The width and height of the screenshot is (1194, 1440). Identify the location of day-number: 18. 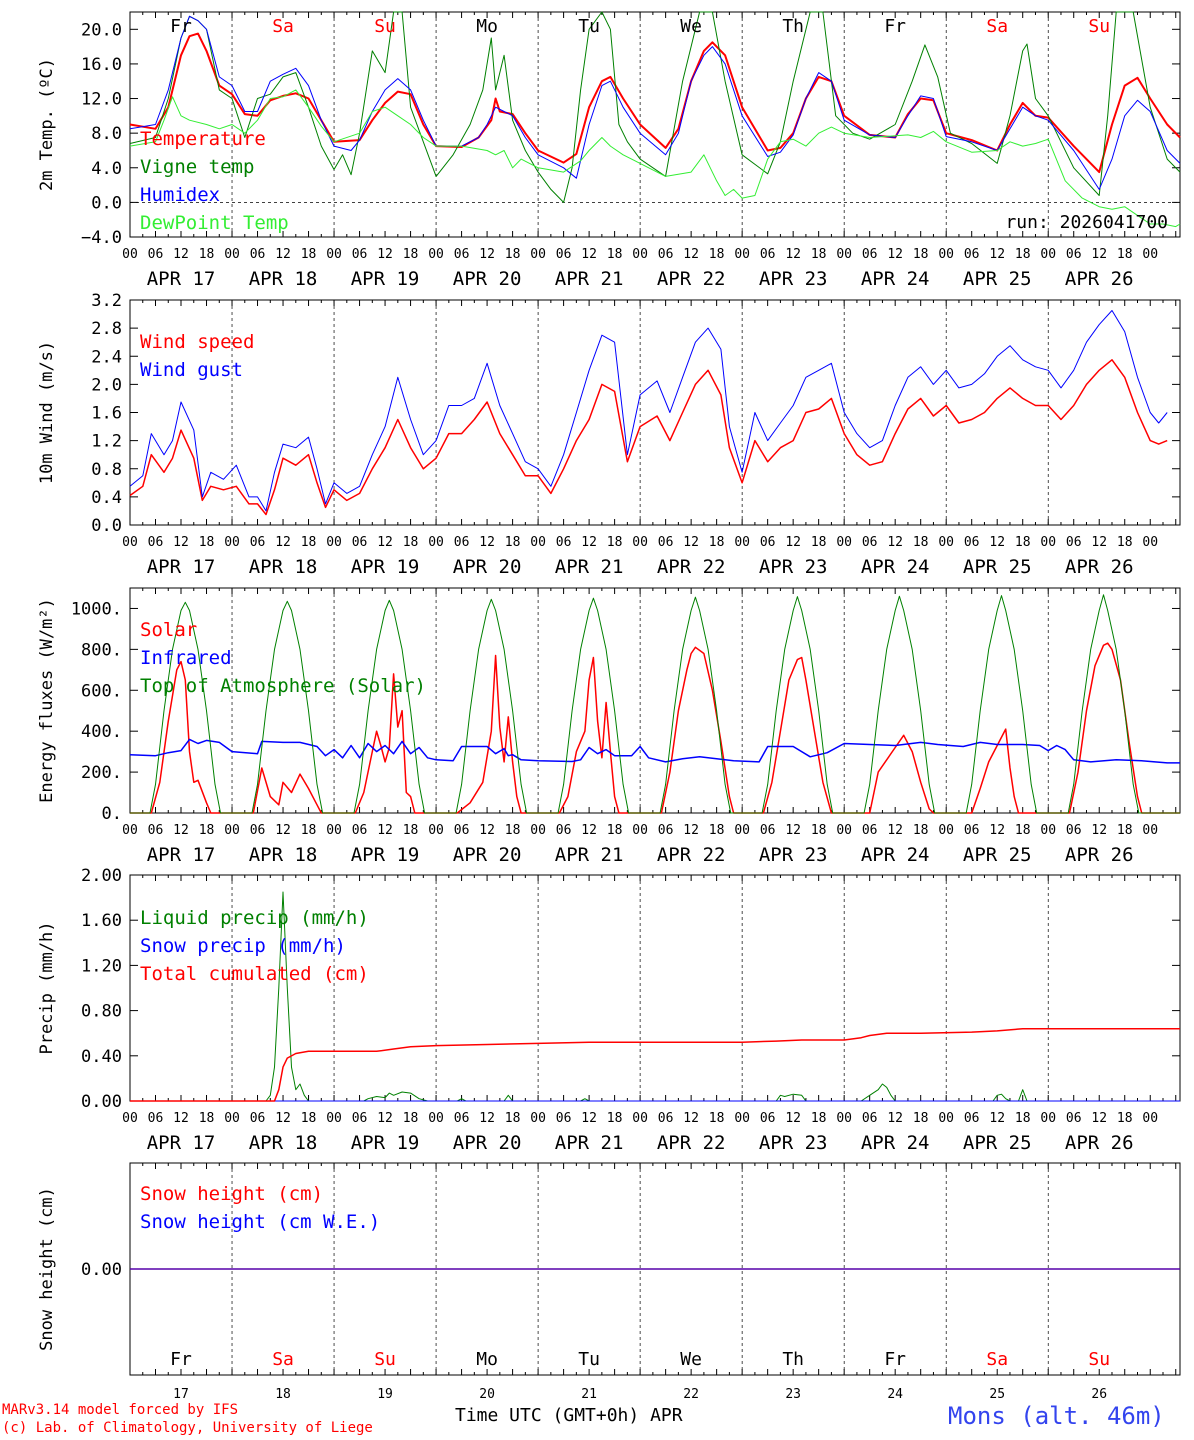
(283, 1394).